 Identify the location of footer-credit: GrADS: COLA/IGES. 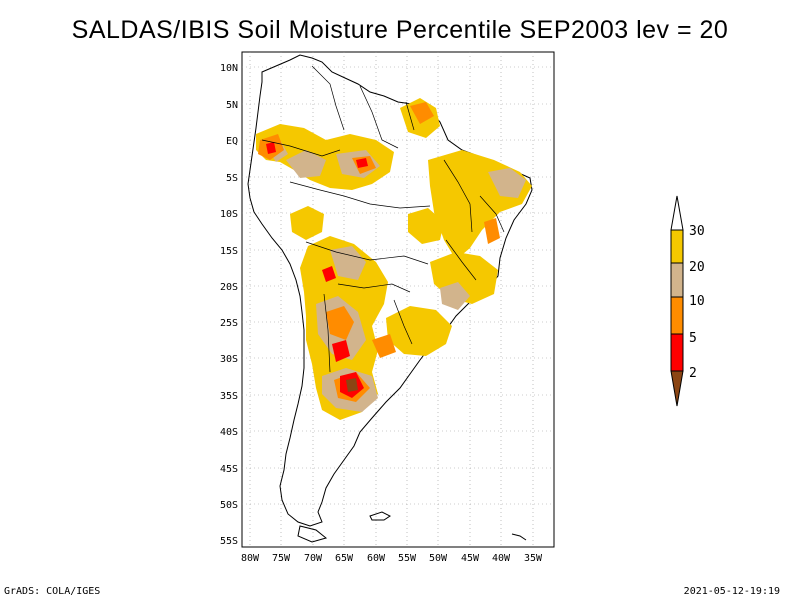
(52, 591).